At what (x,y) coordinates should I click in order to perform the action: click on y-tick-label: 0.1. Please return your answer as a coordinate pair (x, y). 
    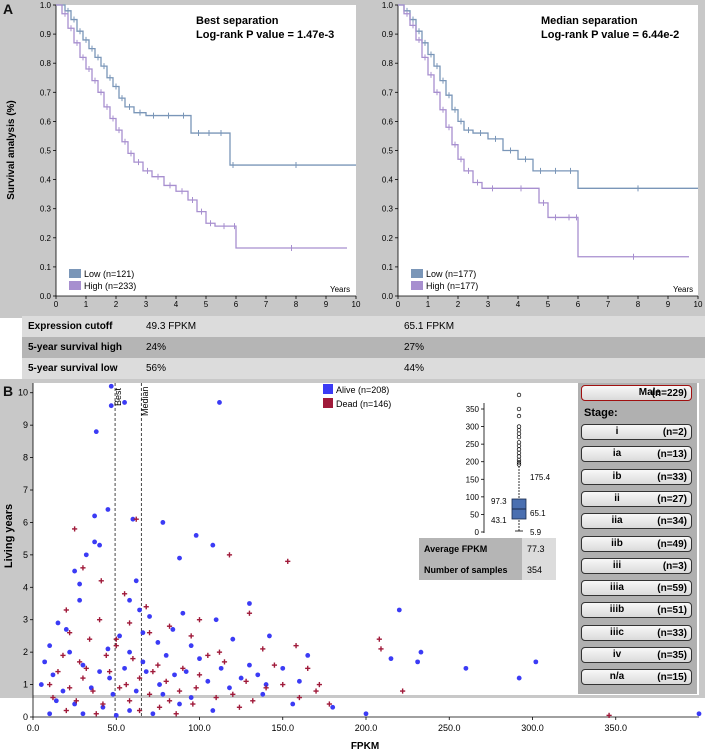
    Looking at the image, I should click on (46, 267).